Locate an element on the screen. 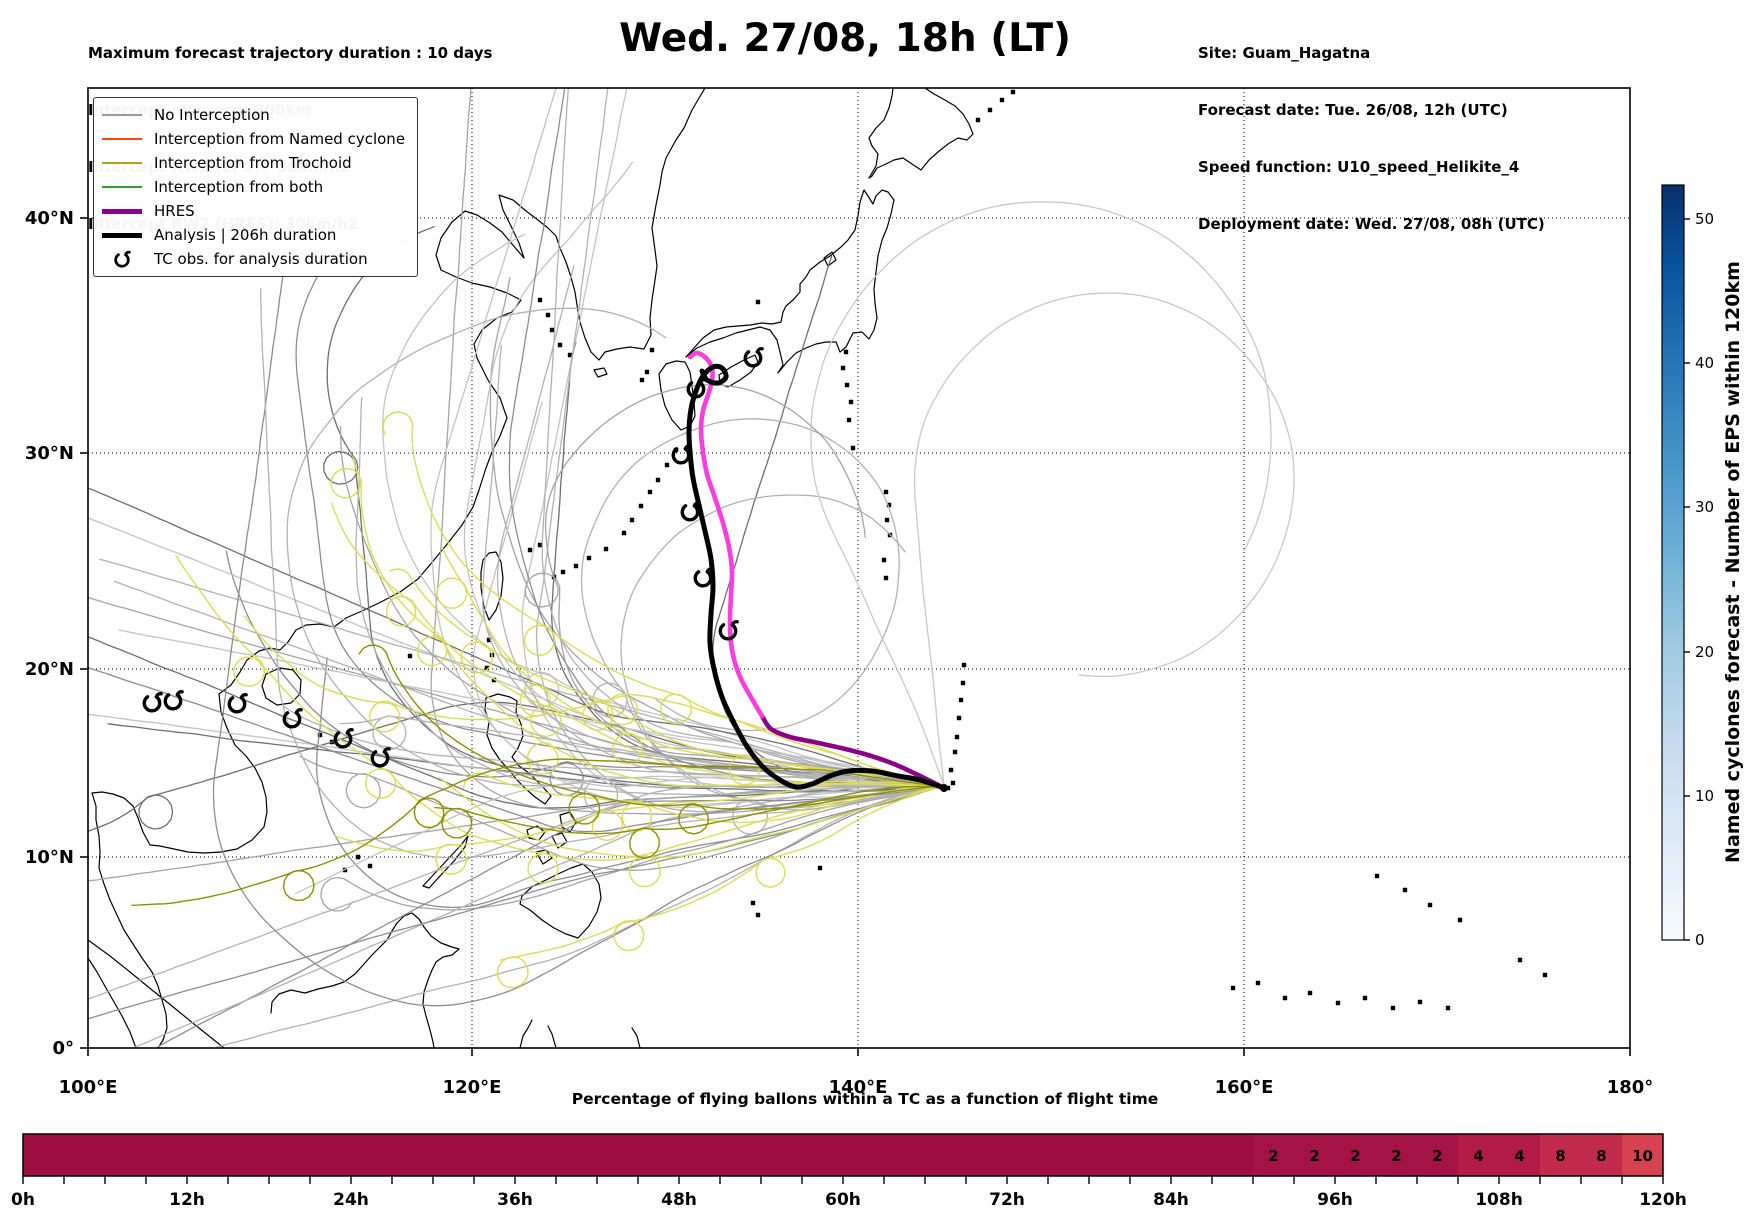 The width and height of the screenshot is (1748, 1213). bottom-bar-time-label: 36h is located at coordinates (515, 1200).